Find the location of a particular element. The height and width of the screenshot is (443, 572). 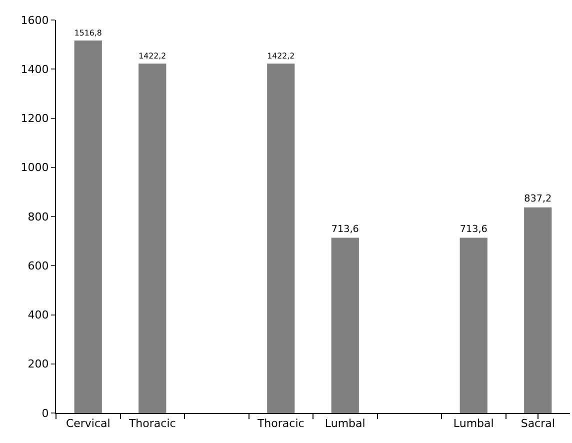

y-tick-label: 800 is located at coordinates (38, 217).